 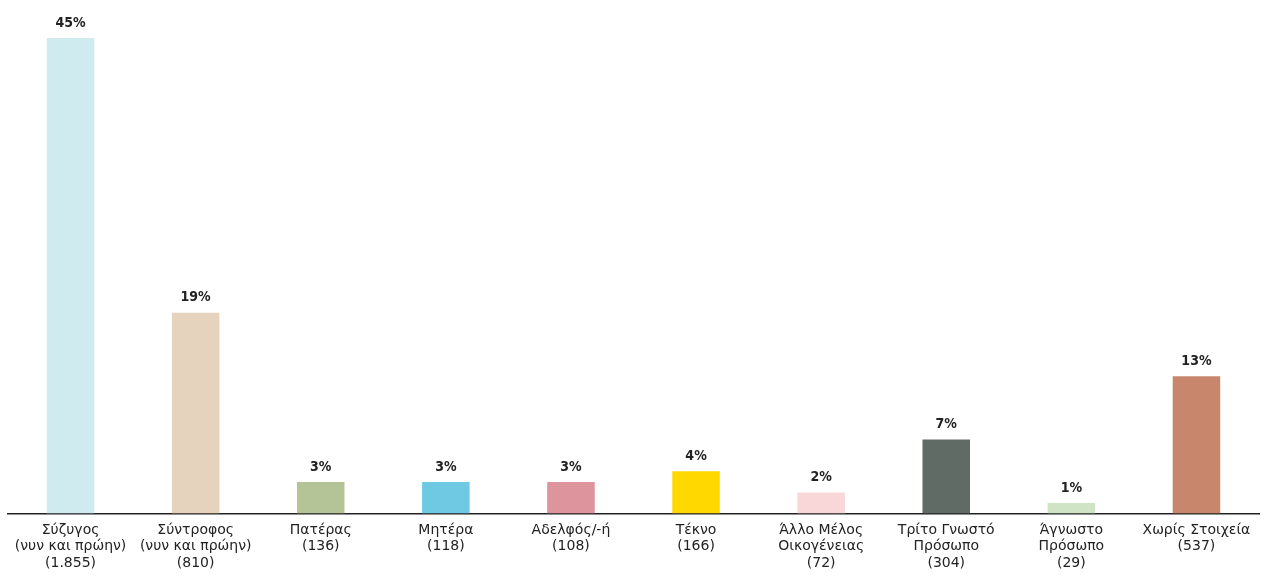 I want to click on x-tick-label: Σύντροφος (νυν και πρώην) (810), so click(x=195, y=545).